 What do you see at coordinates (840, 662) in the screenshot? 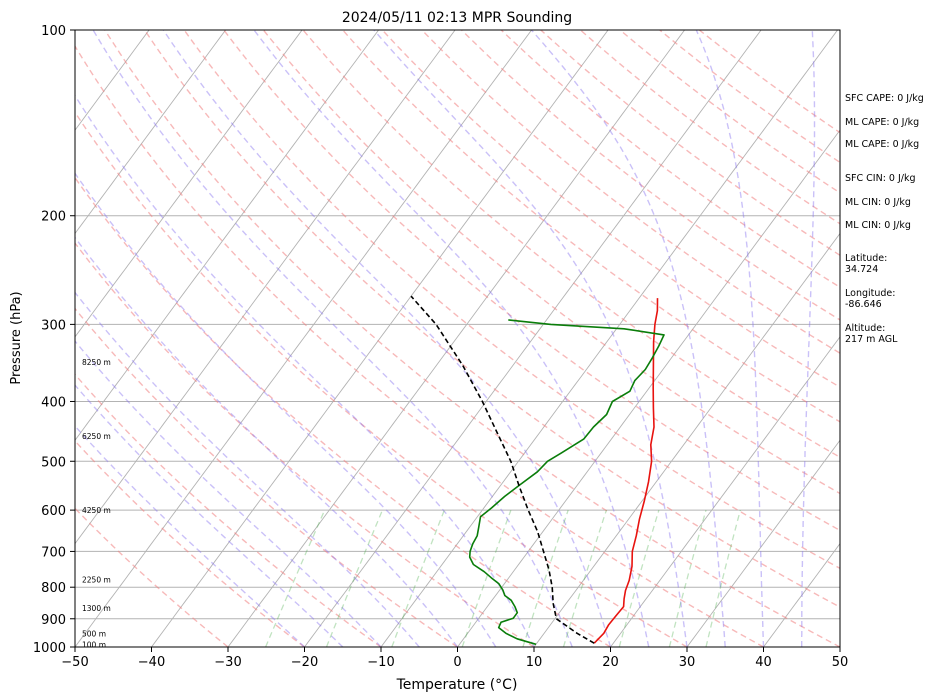
I see `x-tick-label: 50` at bounding box center [840, 662].